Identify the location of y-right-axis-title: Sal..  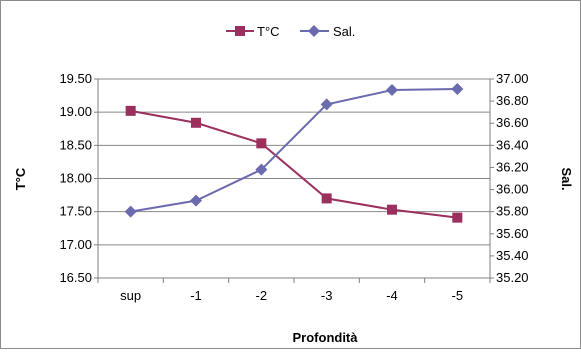
(566, 178).